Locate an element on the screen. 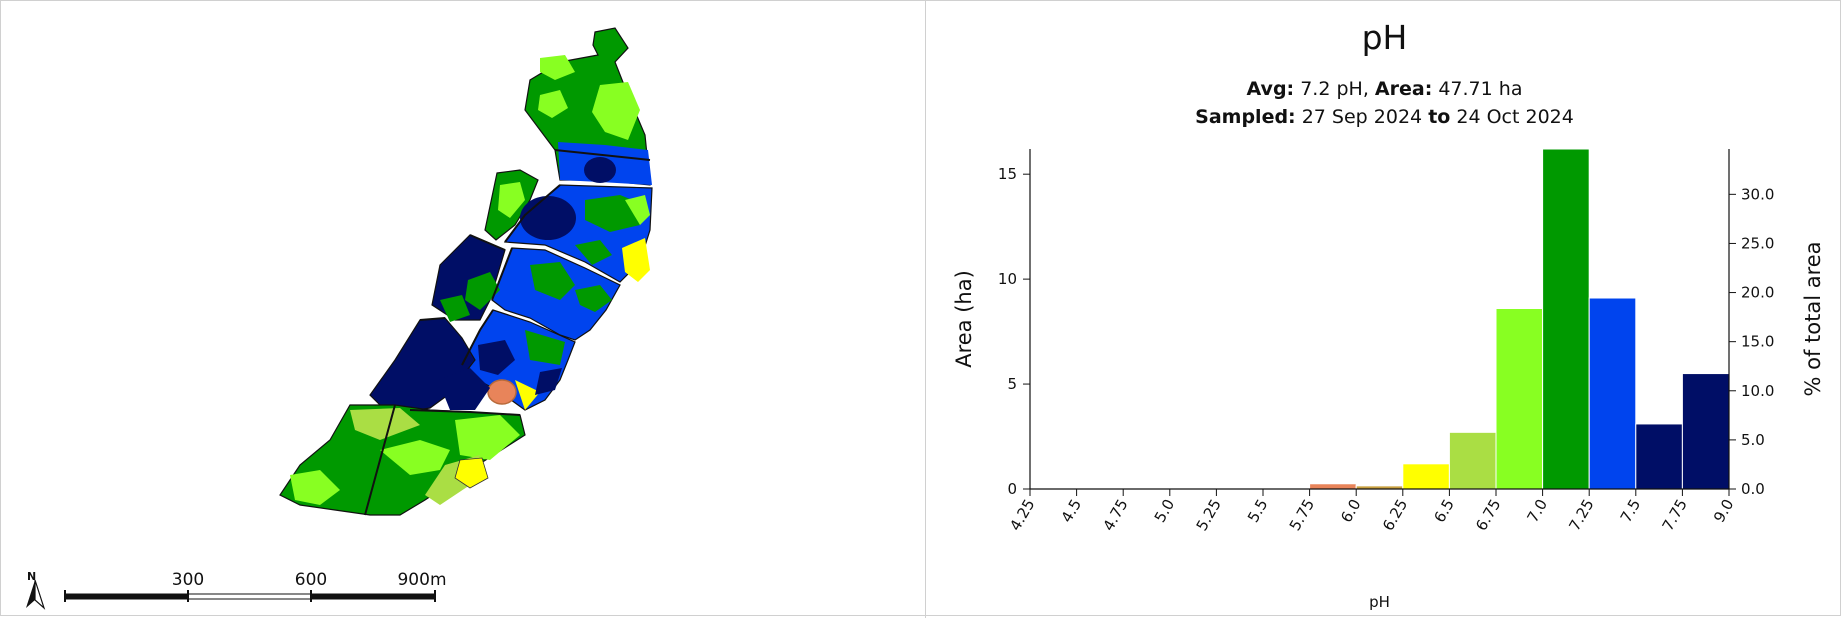 This screenshot has height=618, width=1843. chart-summary: Avg: 7.2 pH, Area: 47.71 ha is located at coordinates (1384, 89).